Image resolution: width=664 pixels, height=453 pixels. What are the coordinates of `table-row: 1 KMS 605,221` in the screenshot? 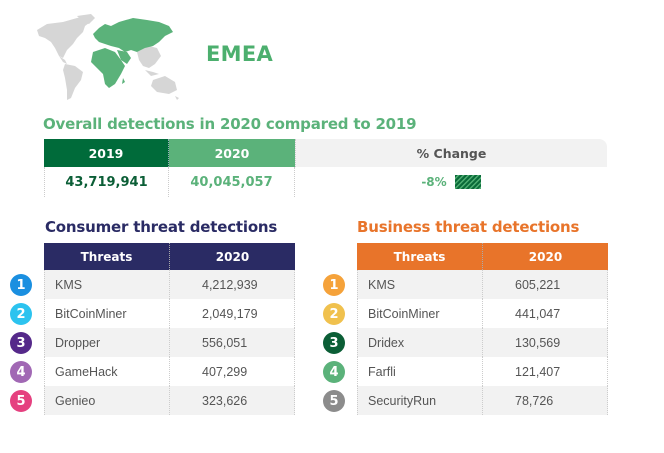 It's located at (465, 284).